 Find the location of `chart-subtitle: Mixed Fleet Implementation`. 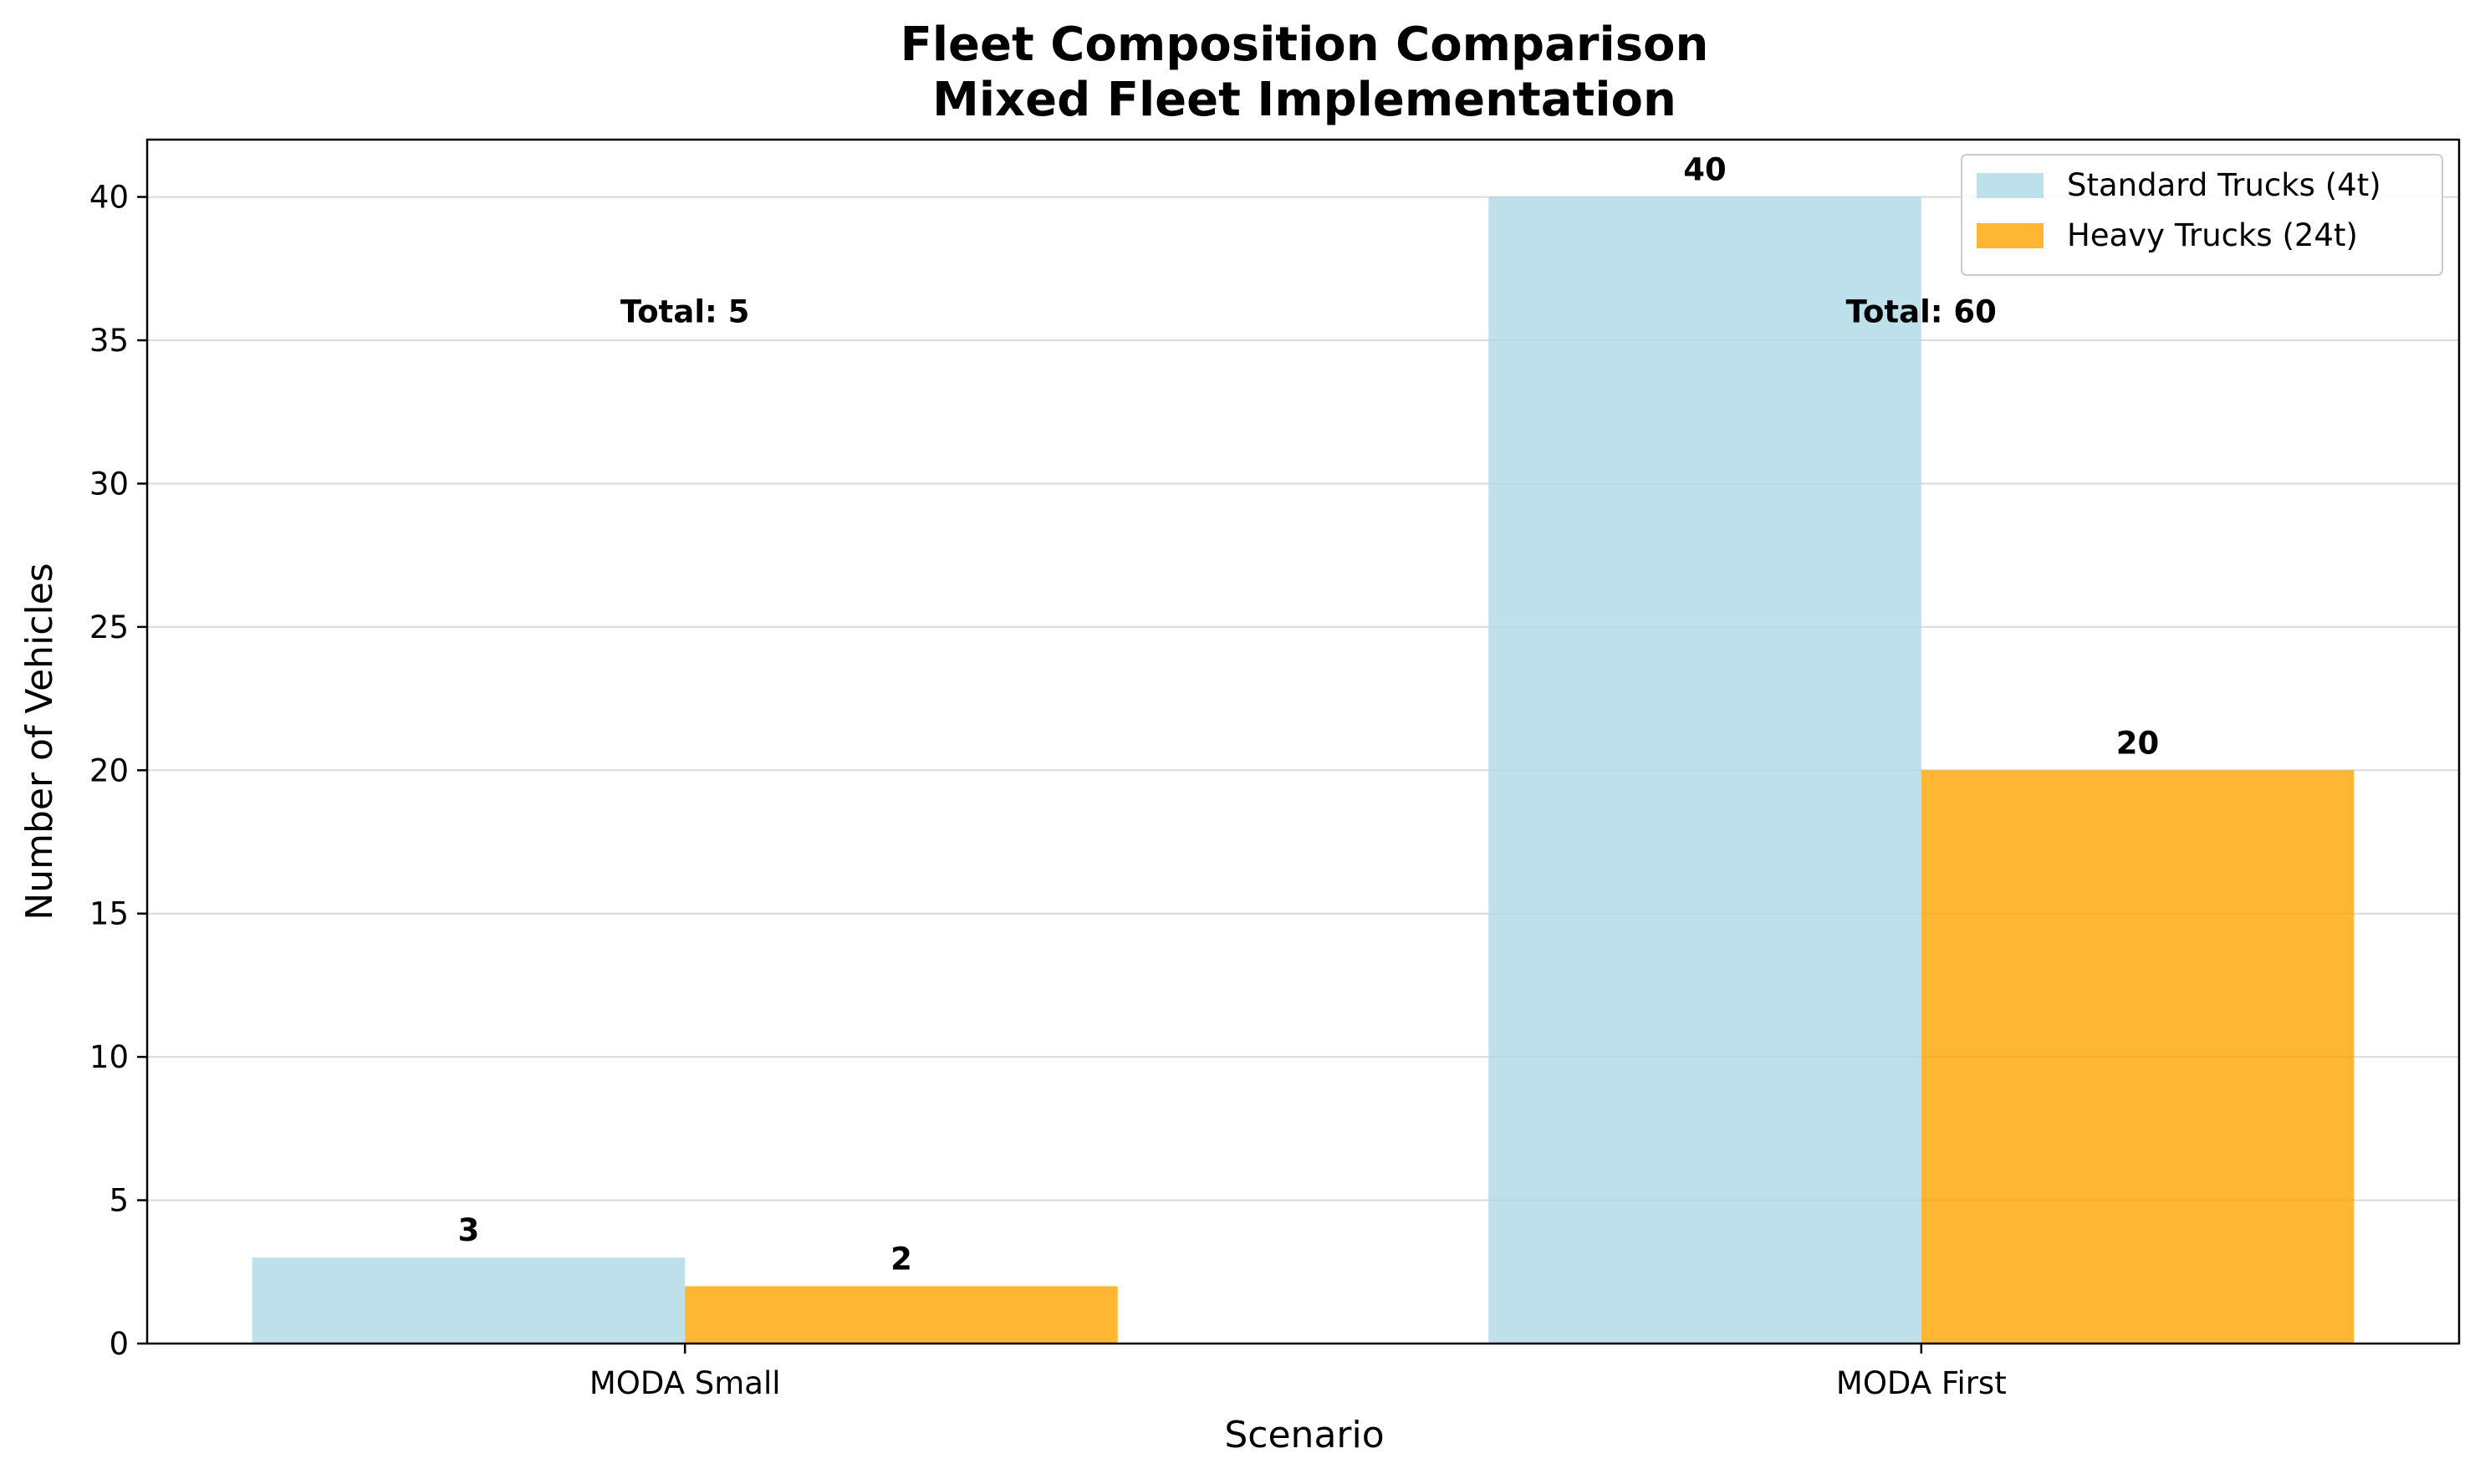

chart-subtitle: Mixed Fleet Implementation is located at coordinates (1304, 100).